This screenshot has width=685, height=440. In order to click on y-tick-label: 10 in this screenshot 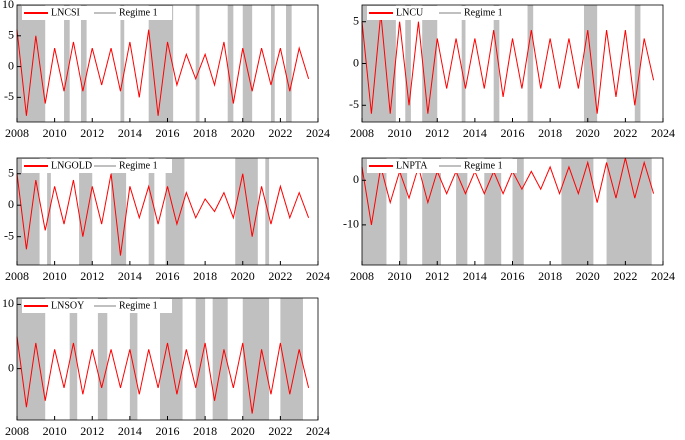, I will do `click(8, 303)`.